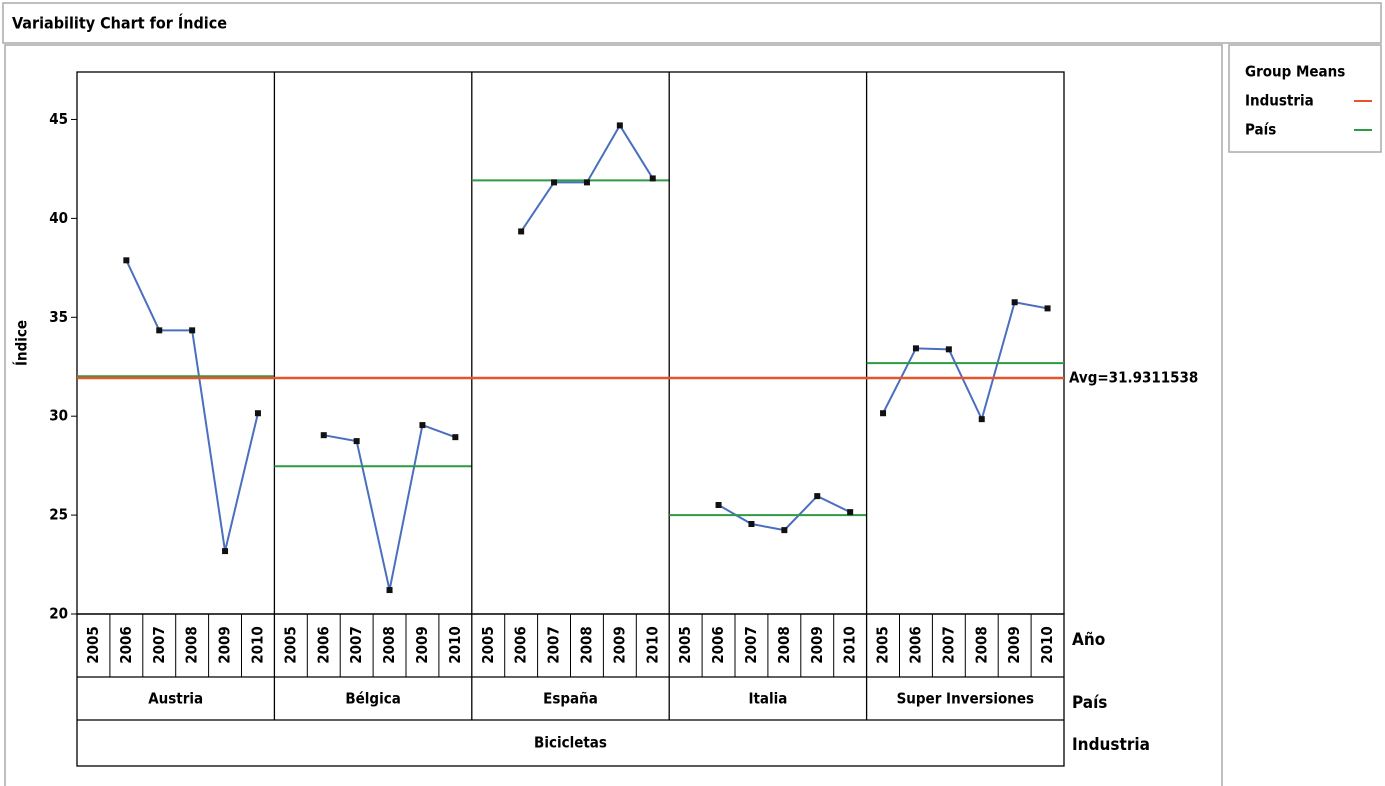 Image resolution: width=1385 pixels, height=786 pixels. I want to click on group-label: Italia, so click(767, 699).